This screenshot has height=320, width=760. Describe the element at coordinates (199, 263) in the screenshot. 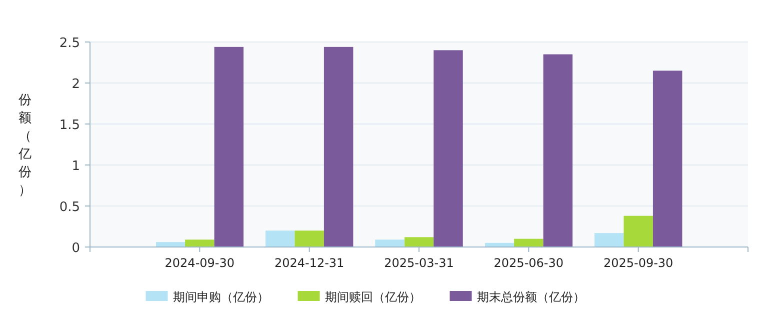

I see `x-tick-label: 2024-09-30` at that location.